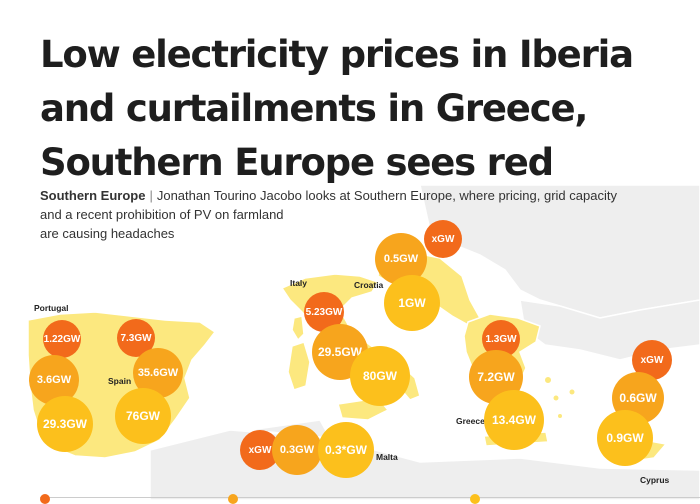  Describe the element at coordinates (346, 450) in the screenshot. I see `bubble-malta-c: 0.3*GW` at that location.